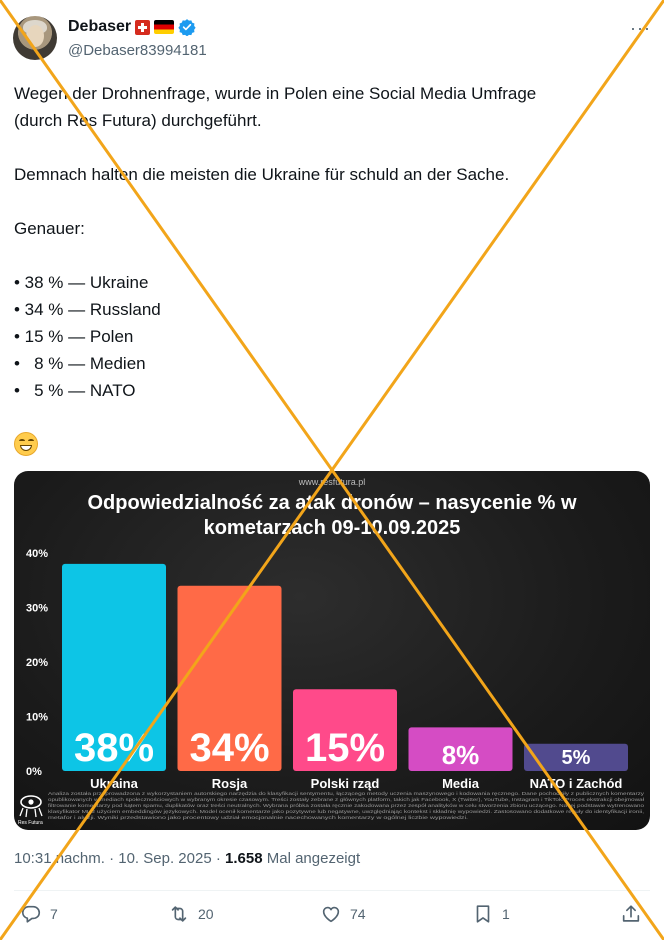 The height and width of the screenshot is (940, 664). I want to click on y-tick-label: 30%, so click(37, 609).